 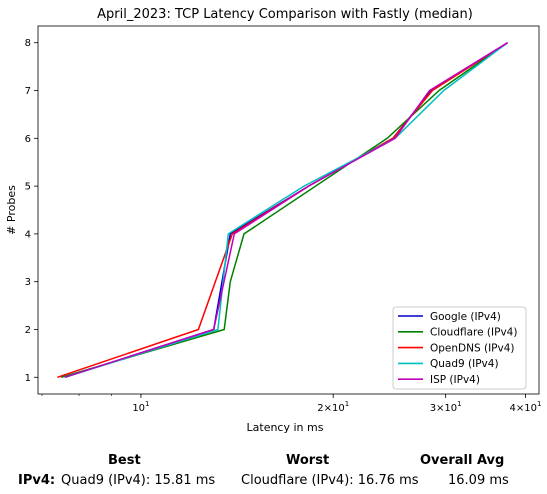 I want to click on y-tick-label: 4, so click(x=28, y=234).